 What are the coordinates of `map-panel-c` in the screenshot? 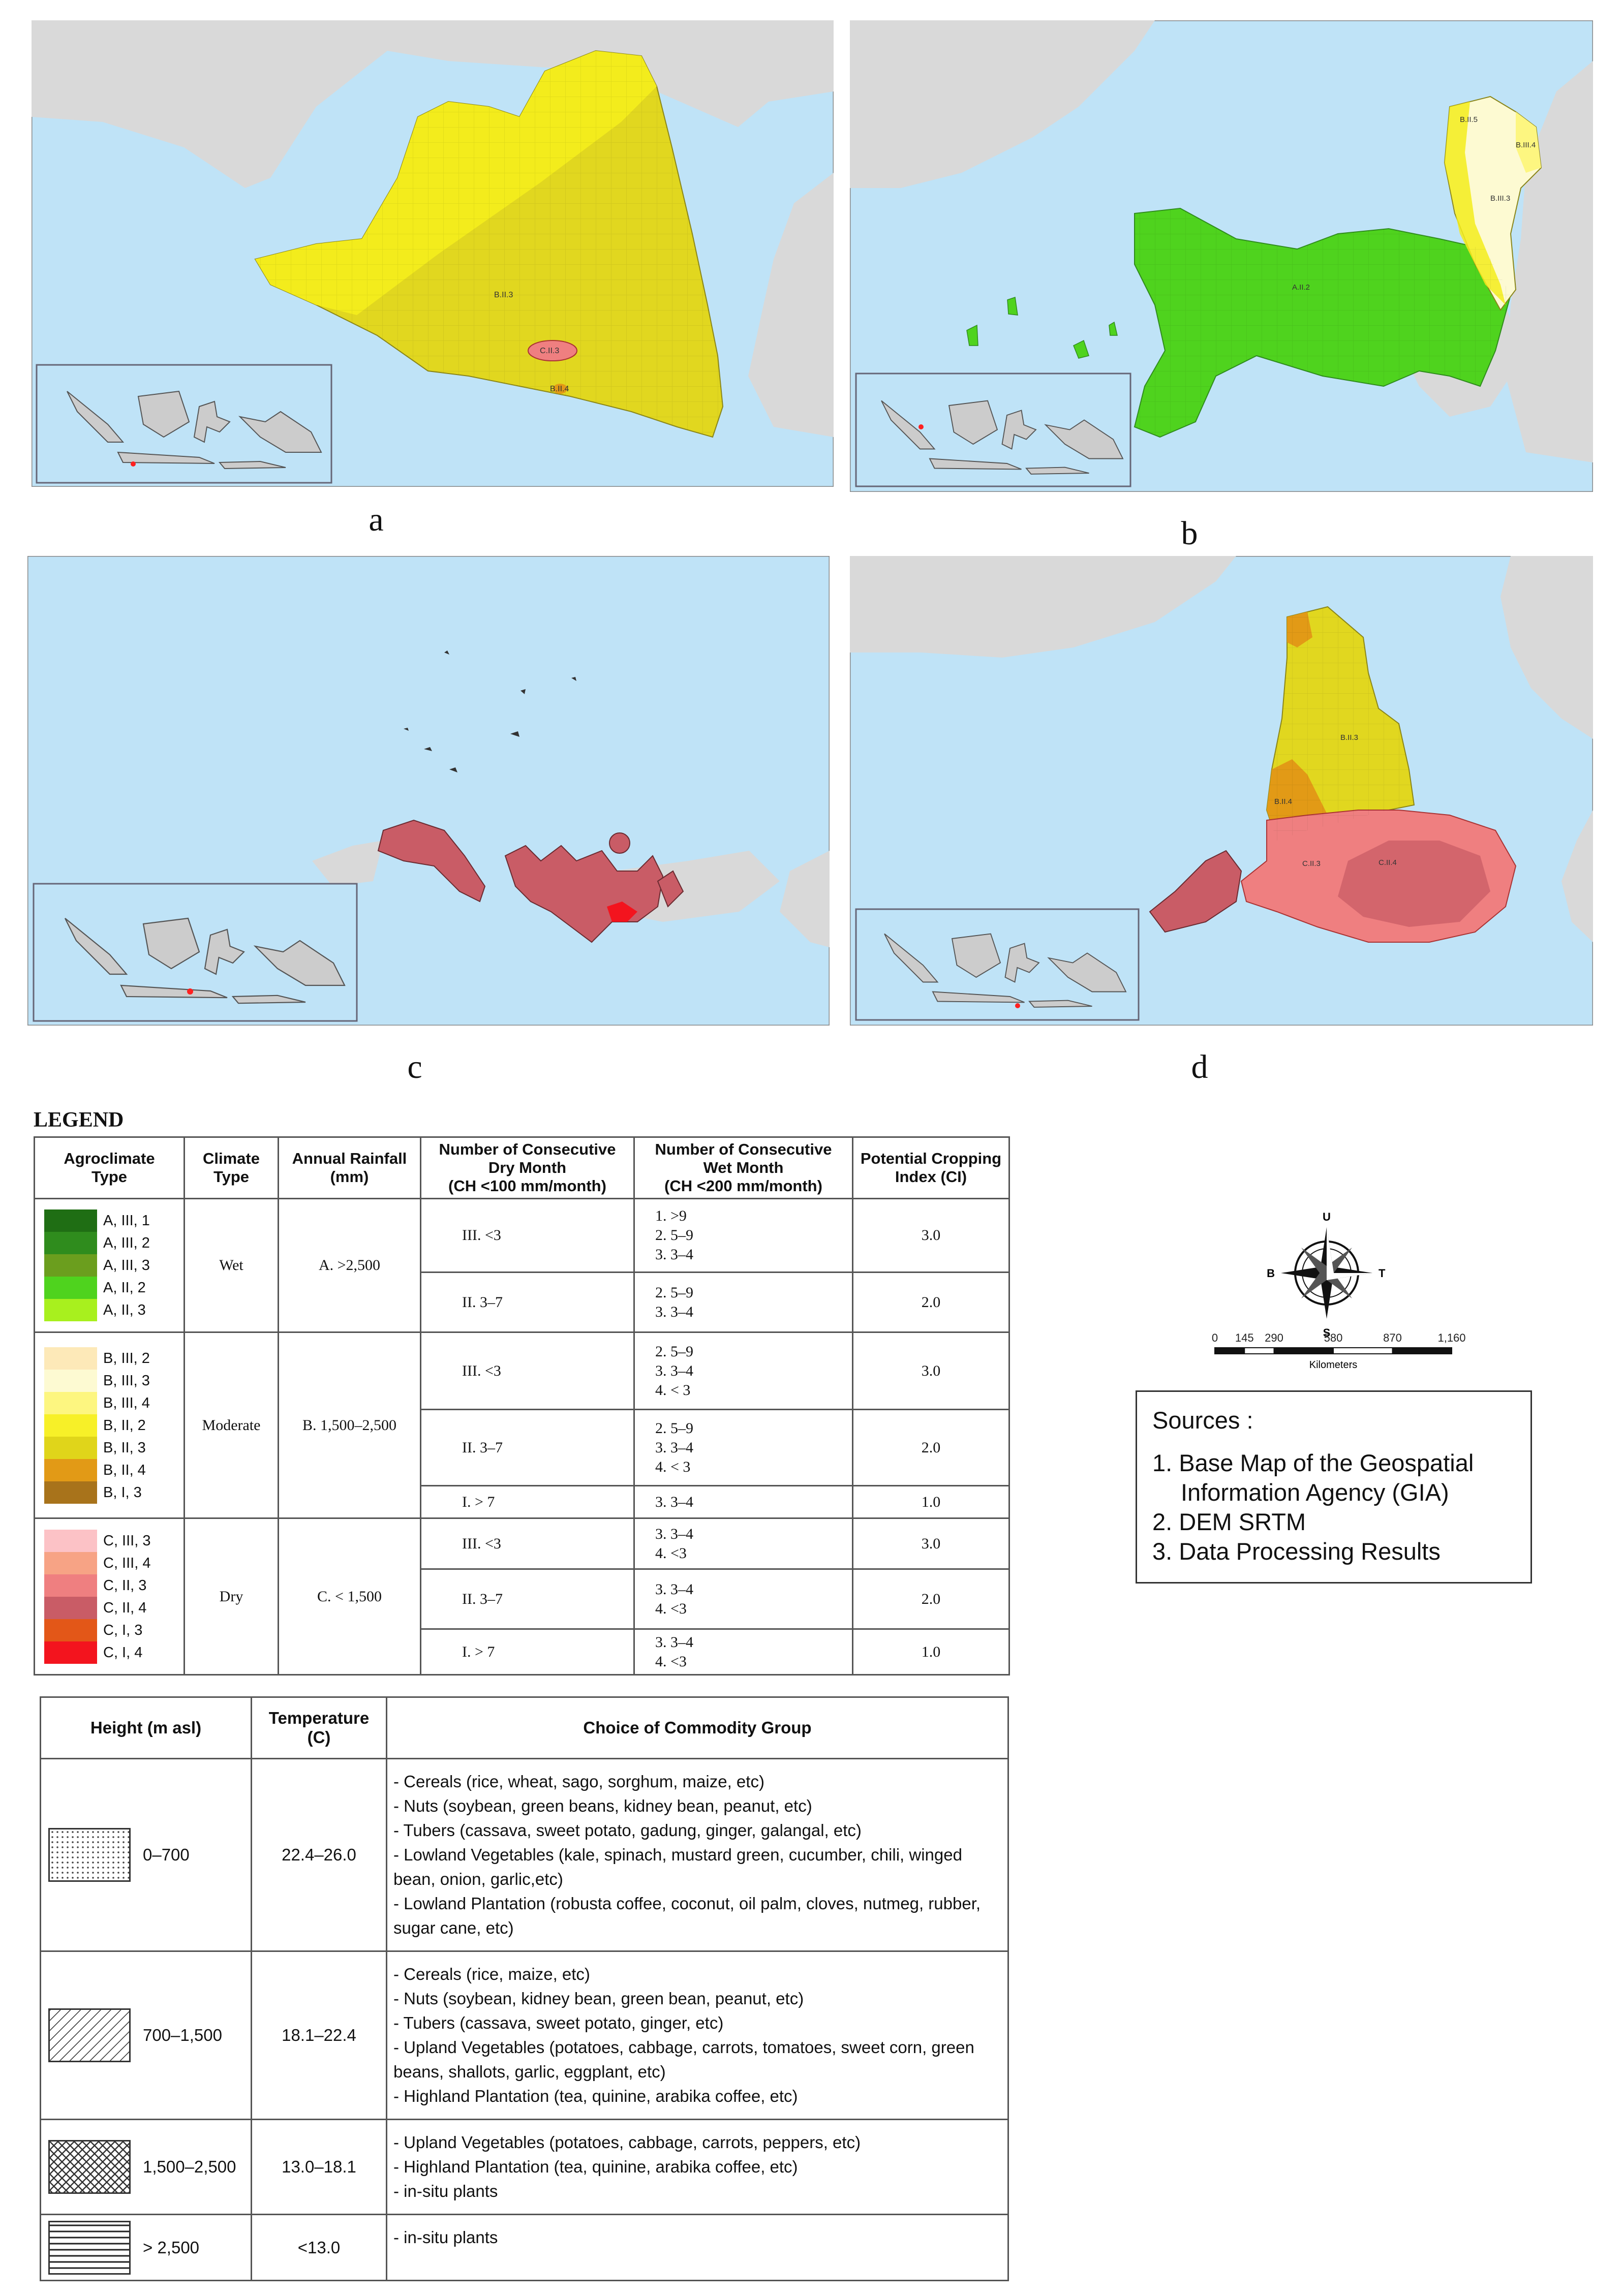 It's located at (428, 791).